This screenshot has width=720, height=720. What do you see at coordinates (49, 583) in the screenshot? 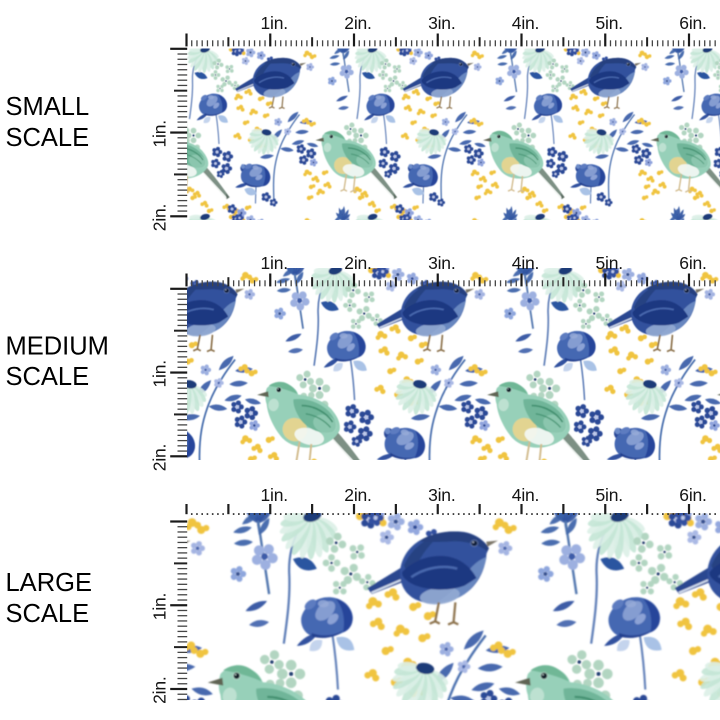
I see `svg-text: LARGE` at bounding box center [49, 583].